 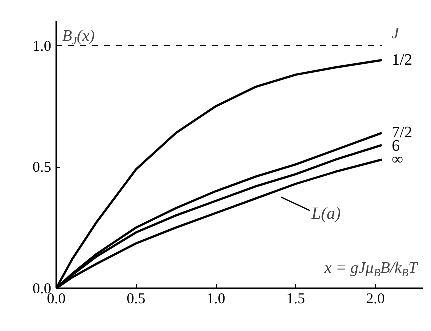 I want to click on y-tick-label: 0.5, so click(x=42, y=168).